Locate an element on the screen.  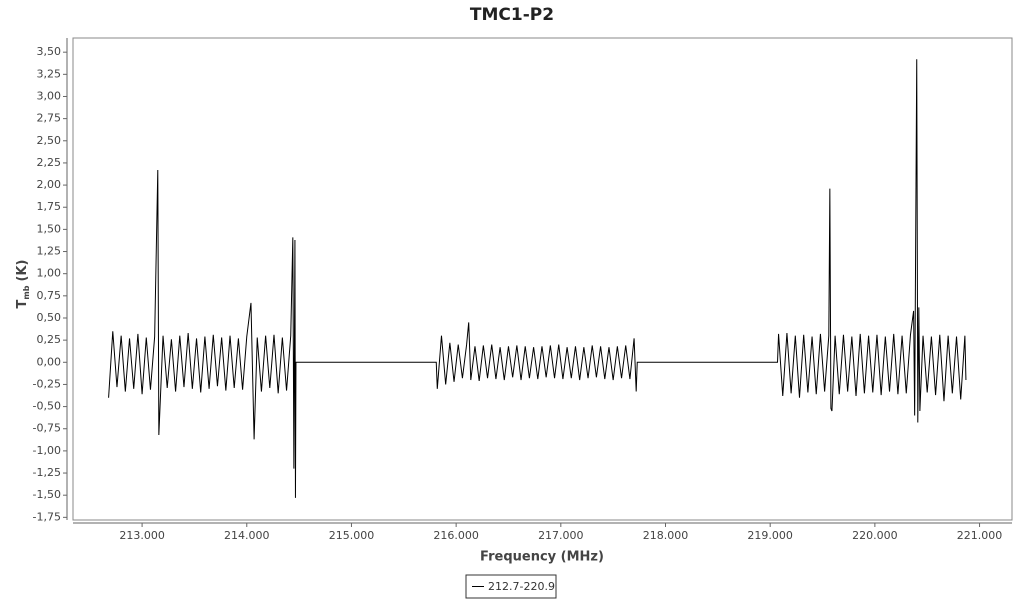
y-tick-label: 1,00 is located at coordinates (49, 273).